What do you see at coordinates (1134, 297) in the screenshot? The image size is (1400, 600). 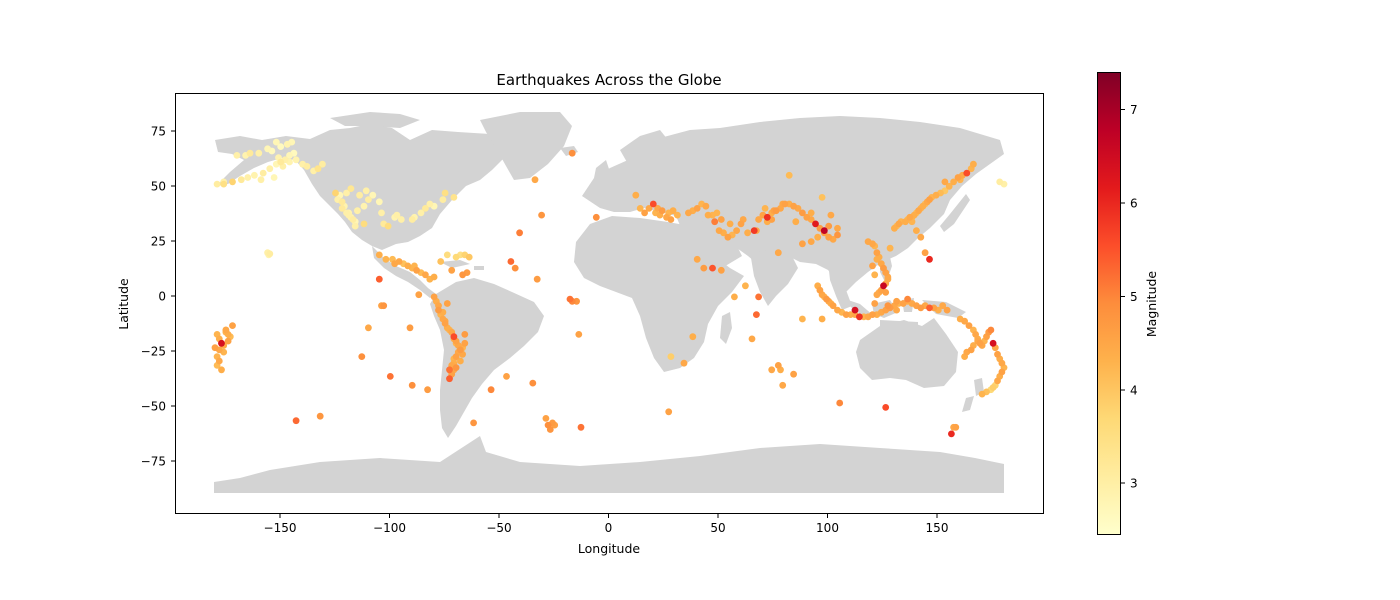 I see `colorbar-tick-label: 5` at bounding box center [1134, 297].